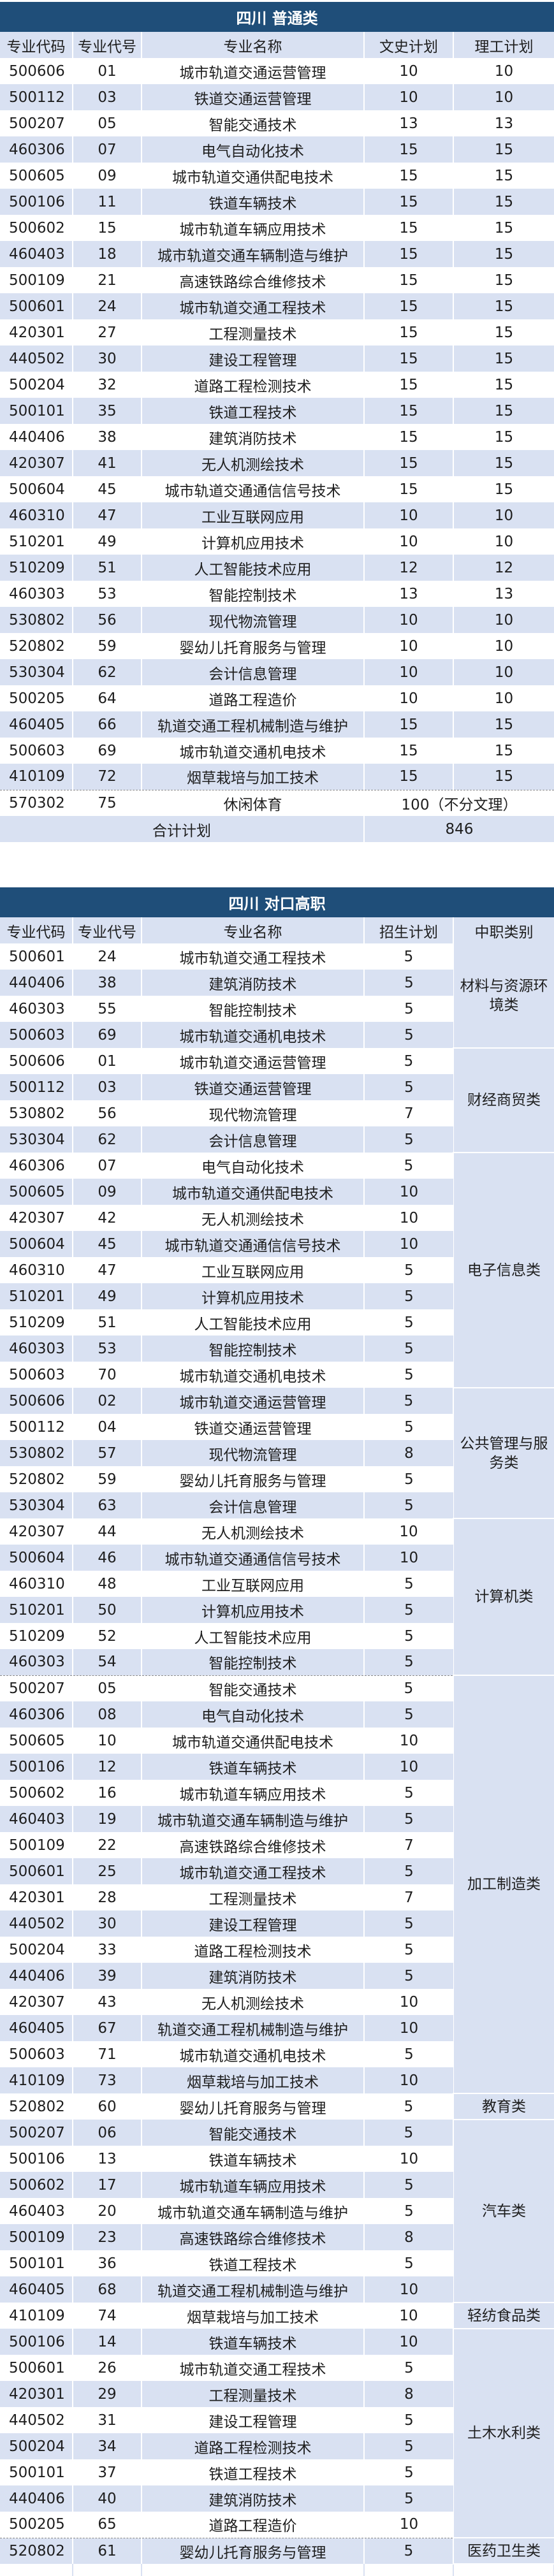 The image size is (554, 2576). Describe the element at coordinates (36, 672) in the screenshot. I see `major-code: 530304` at that location.